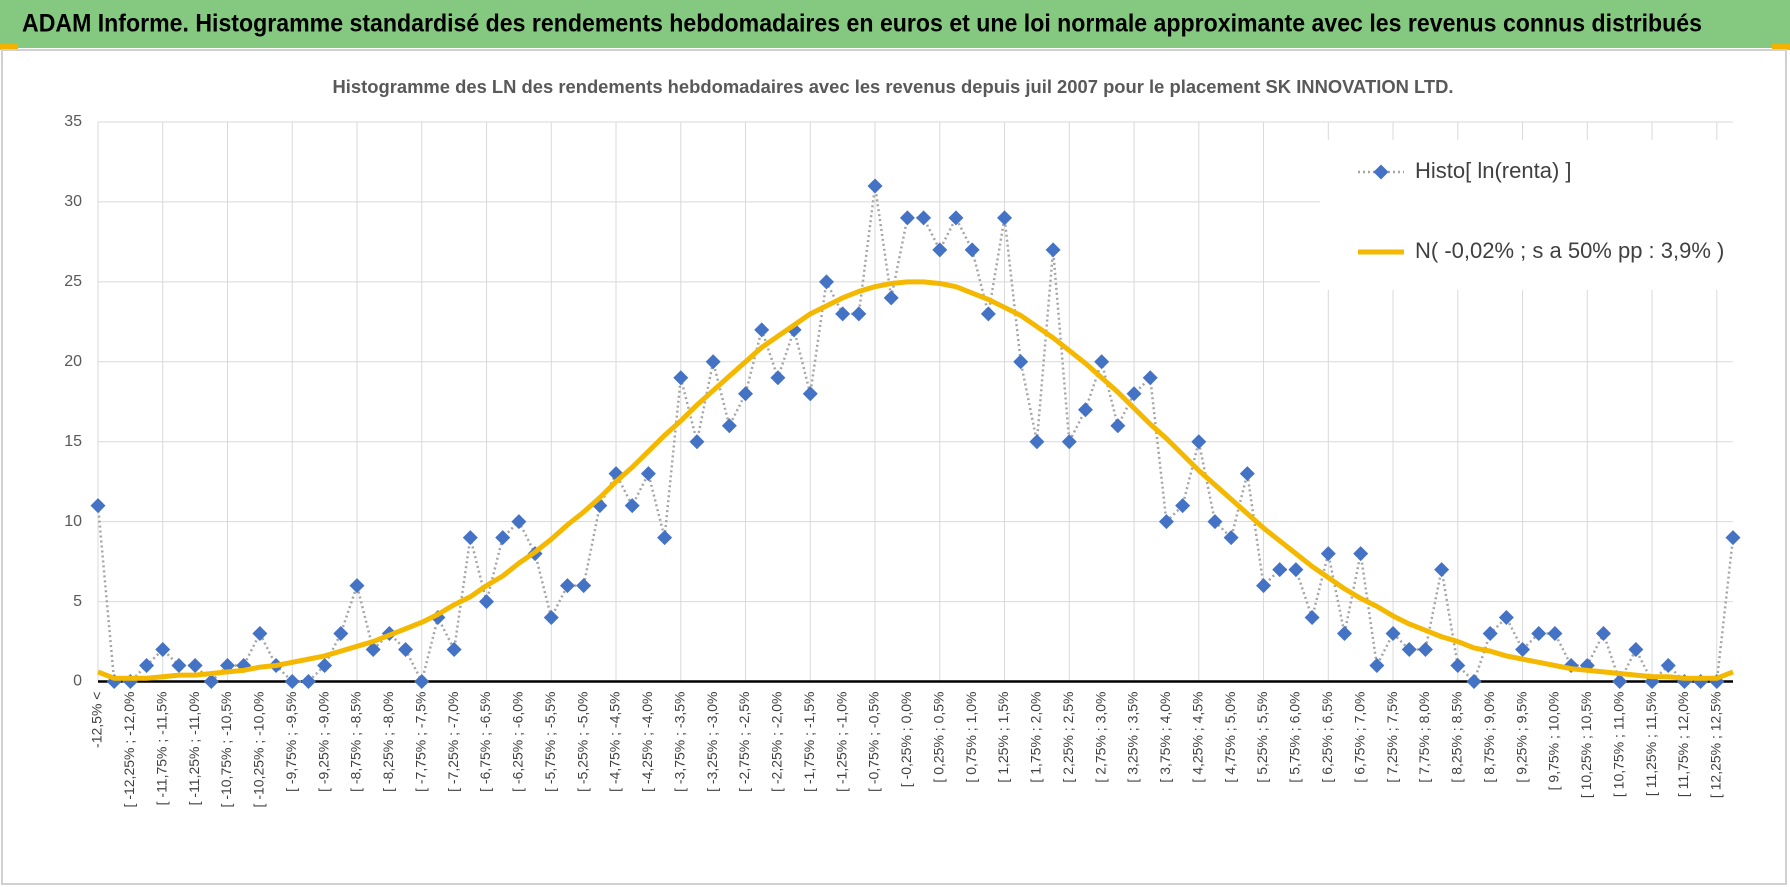 This screenshot has width=1790, height=887. What do you see at coordinates (1532, 215) in the screenshot?
I see `legend-box` at bounding box center [1532, 215].